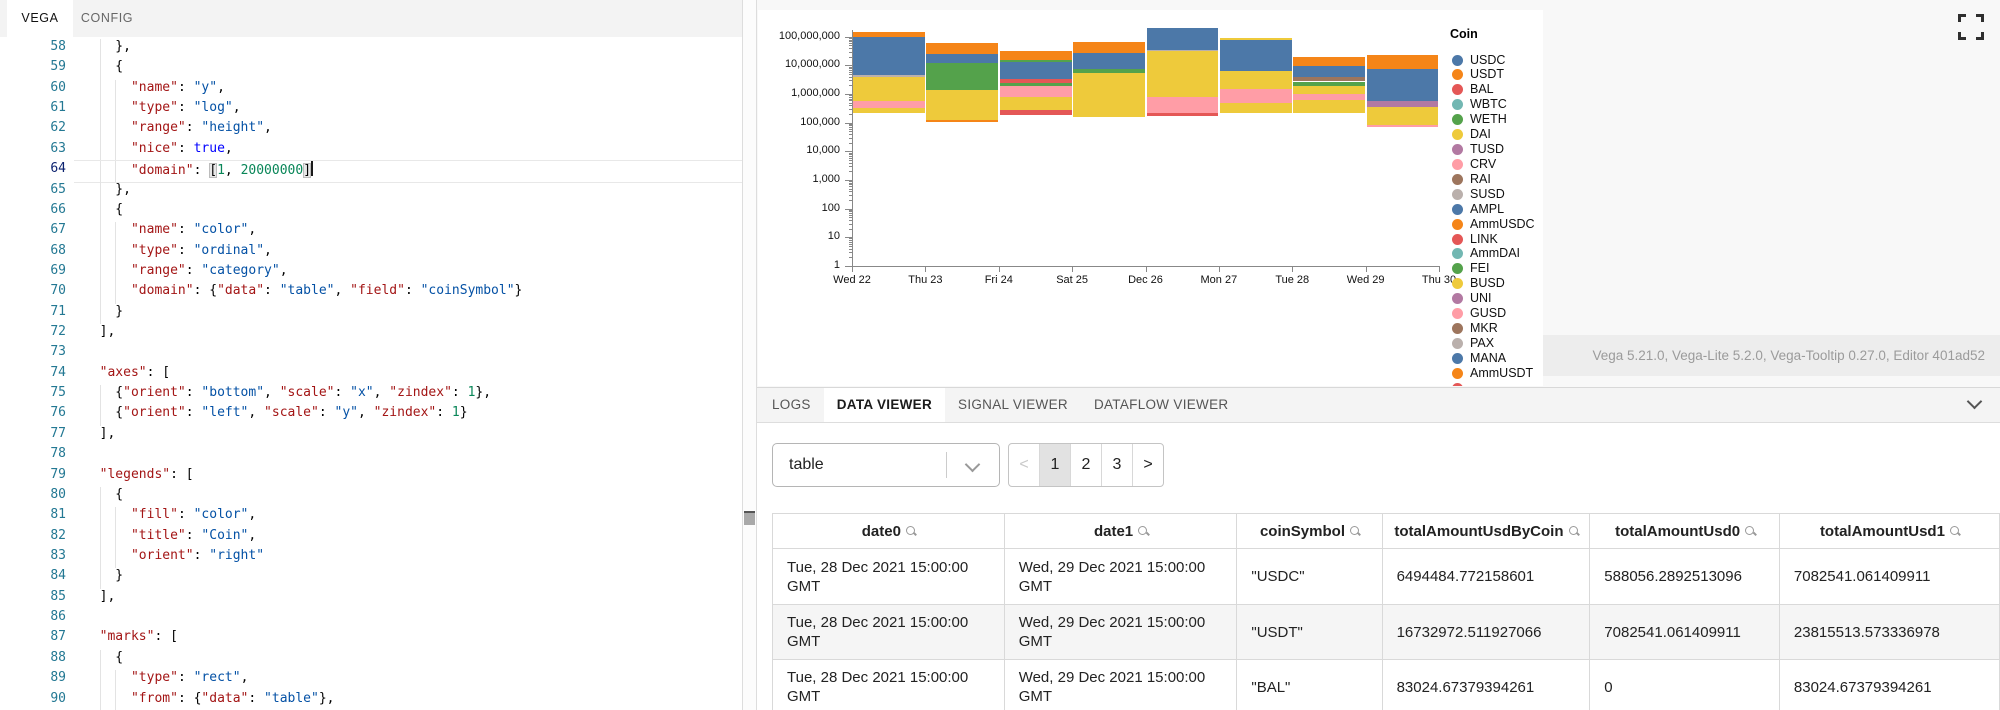  Describe the element at coordinates (371, 334) in the screenshot. I see `editor-line: 72 ],` at that location.